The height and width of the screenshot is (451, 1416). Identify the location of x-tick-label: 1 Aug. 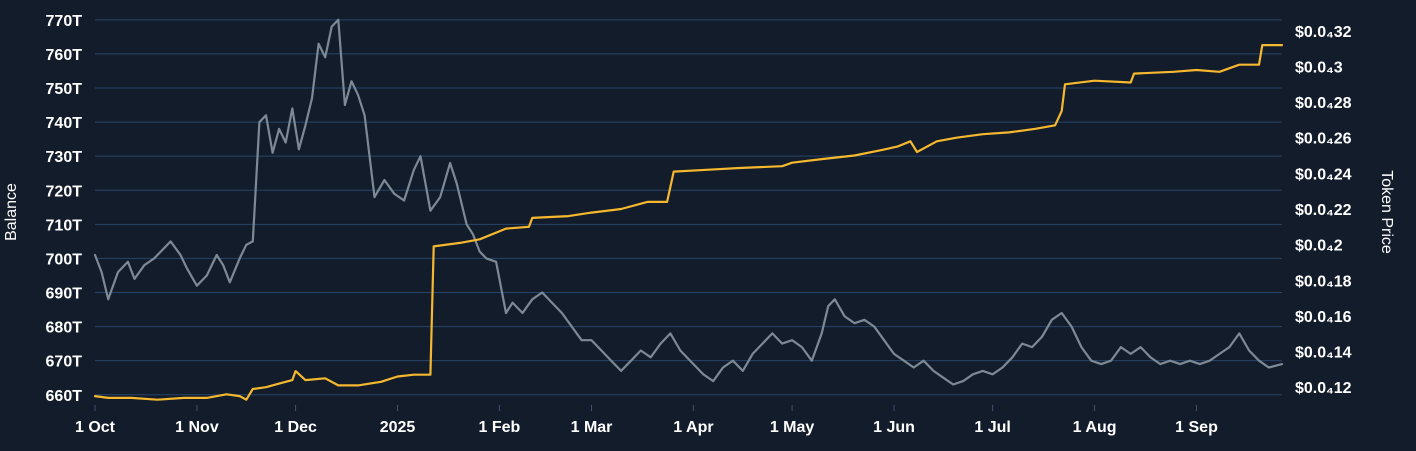
(1095, 427).